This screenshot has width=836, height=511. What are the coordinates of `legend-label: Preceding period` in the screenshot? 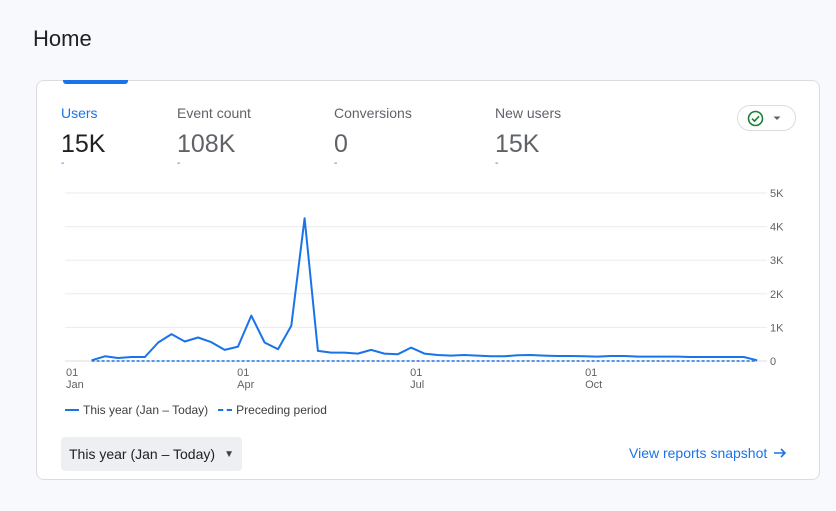 It's located at (281, 410).